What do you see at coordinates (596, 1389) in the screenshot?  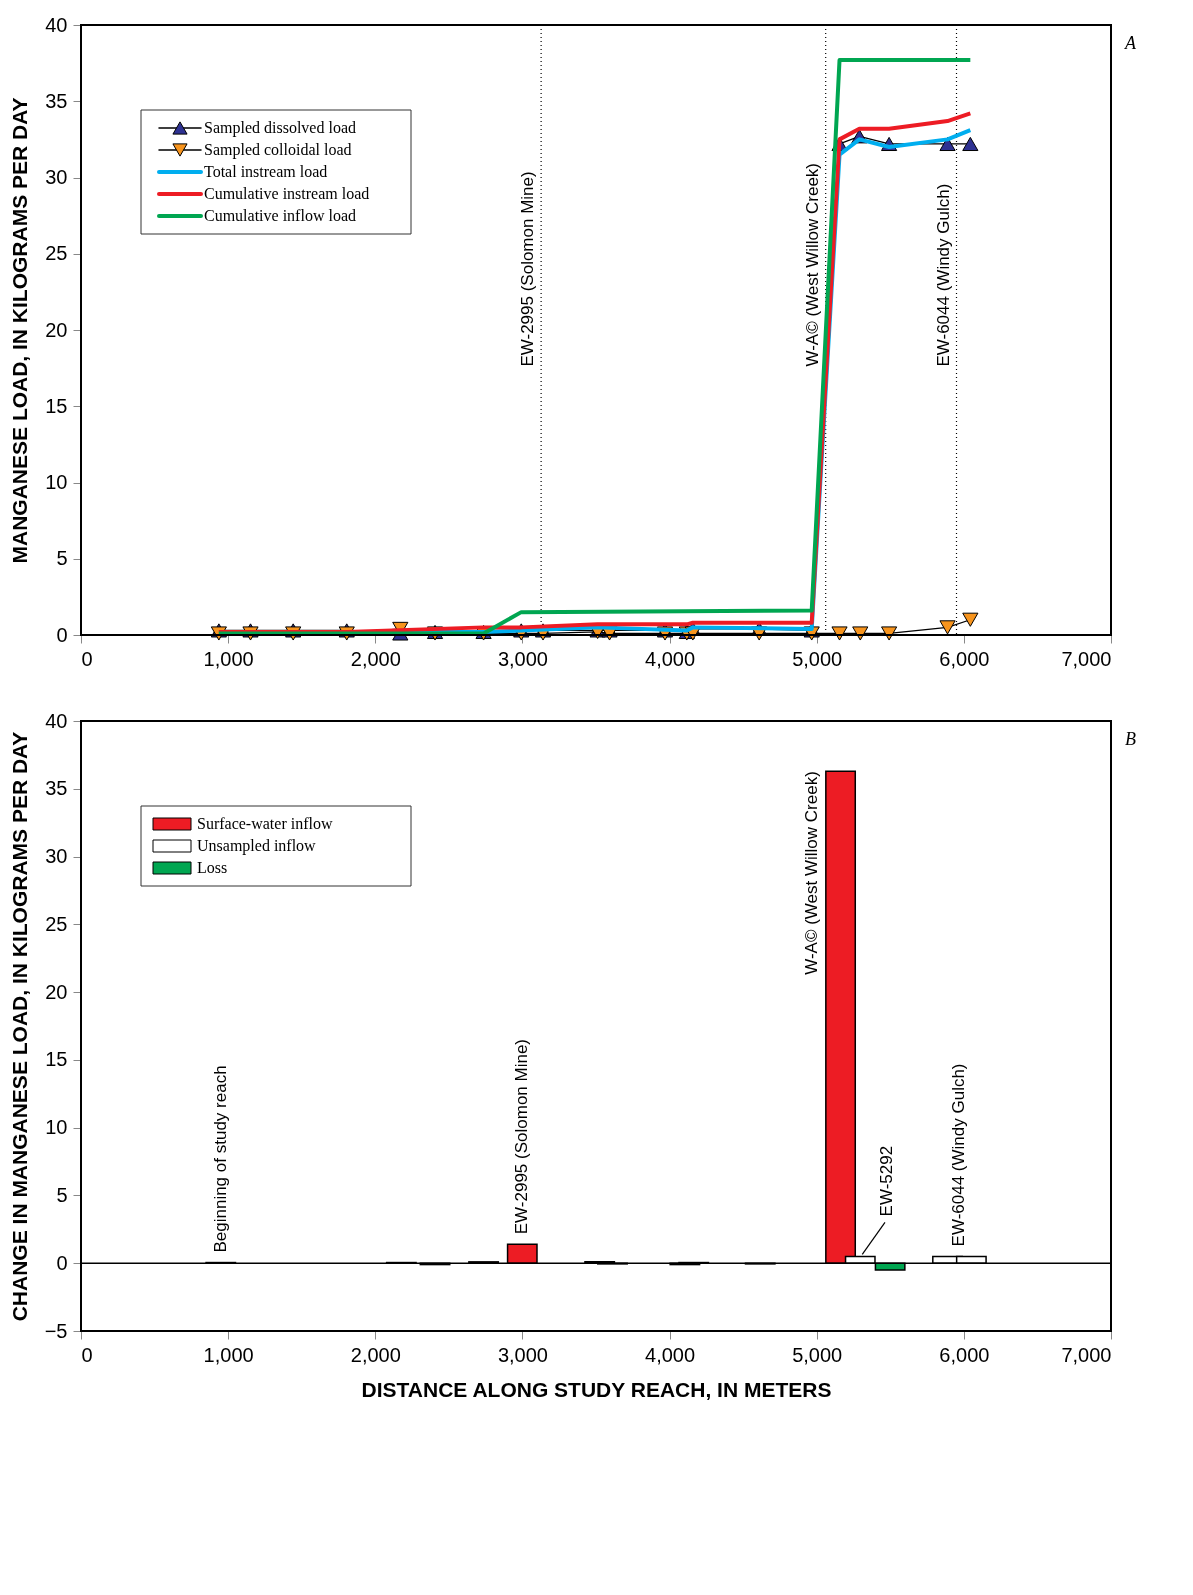 I see `x-axis-title: DISTANCE ALONG STUDY REACH, IN METERS` at bounding box center [596, 1389].